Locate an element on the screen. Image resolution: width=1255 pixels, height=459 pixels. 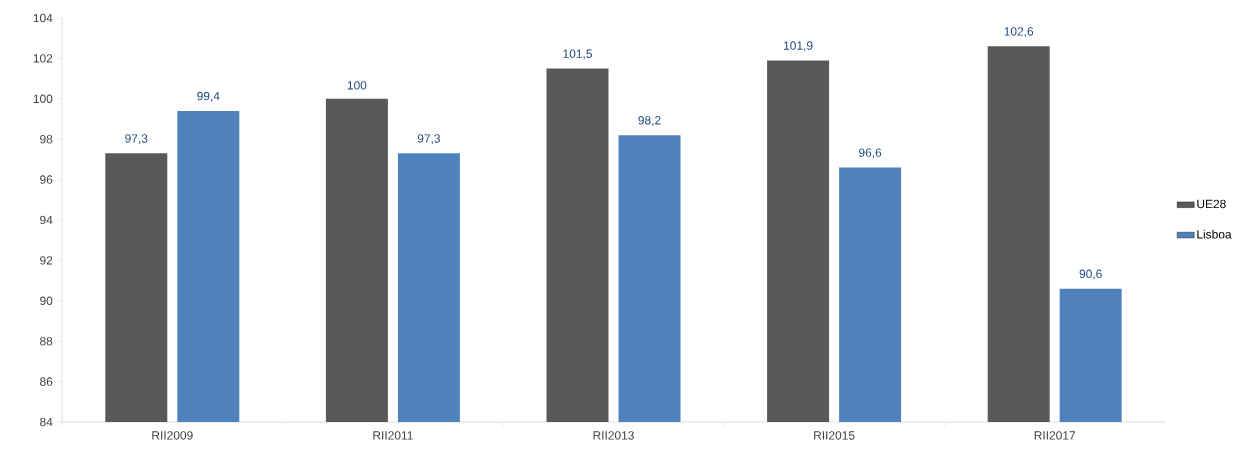
y-tick-label: 100 is located at coordinates (43, 99).